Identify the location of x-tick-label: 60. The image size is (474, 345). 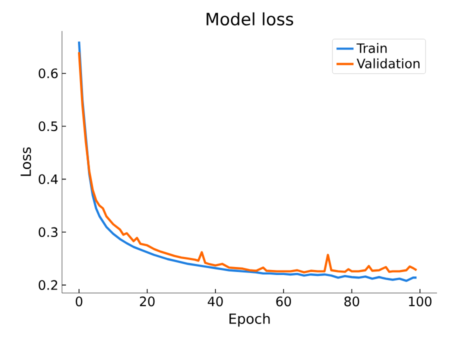
(283, 301).